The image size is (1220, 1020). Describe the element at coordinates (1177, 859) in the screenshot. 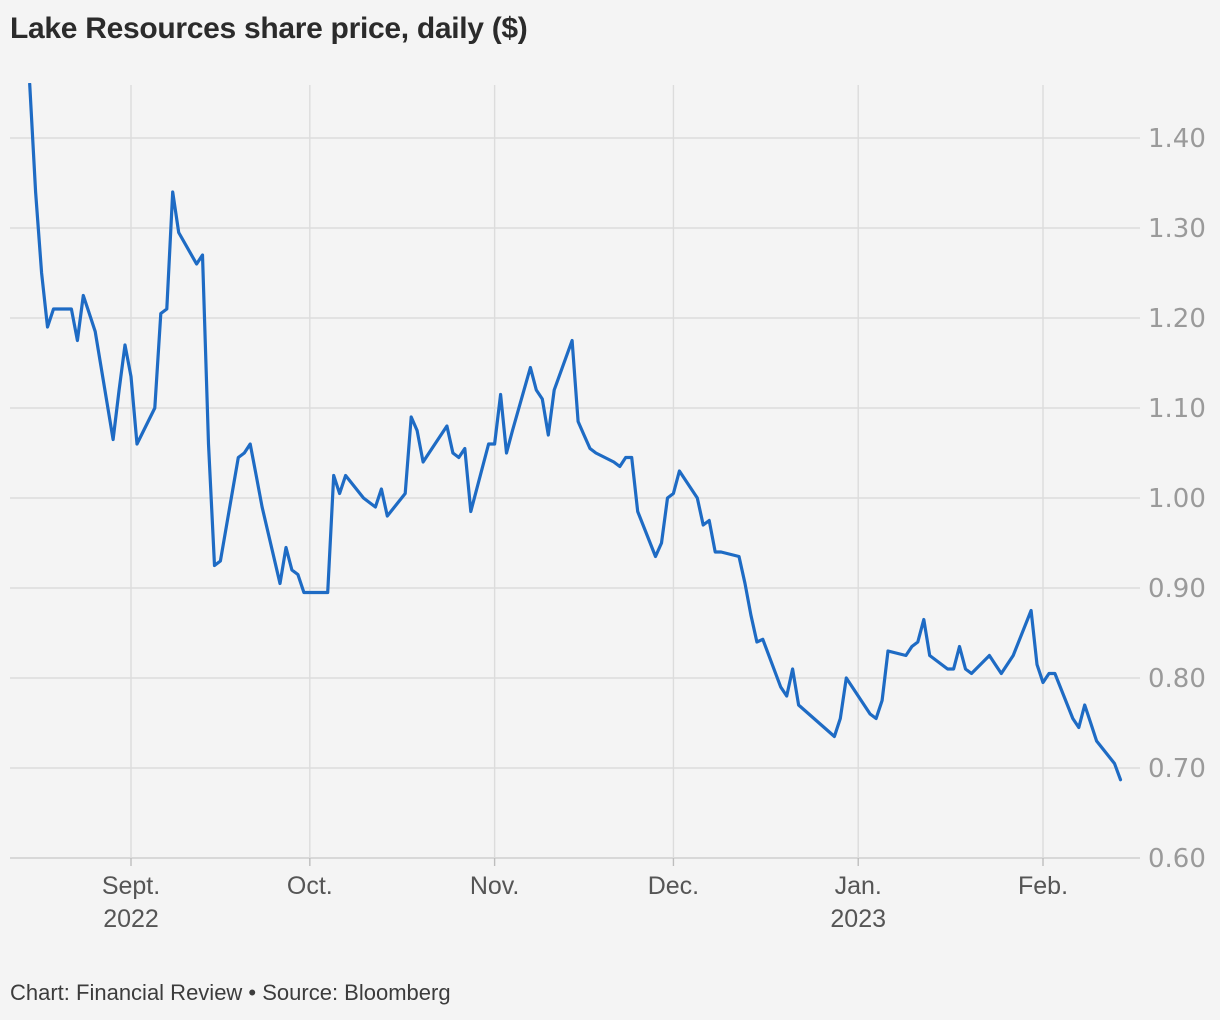

I see `y-tick-label: 0.60` at that location.